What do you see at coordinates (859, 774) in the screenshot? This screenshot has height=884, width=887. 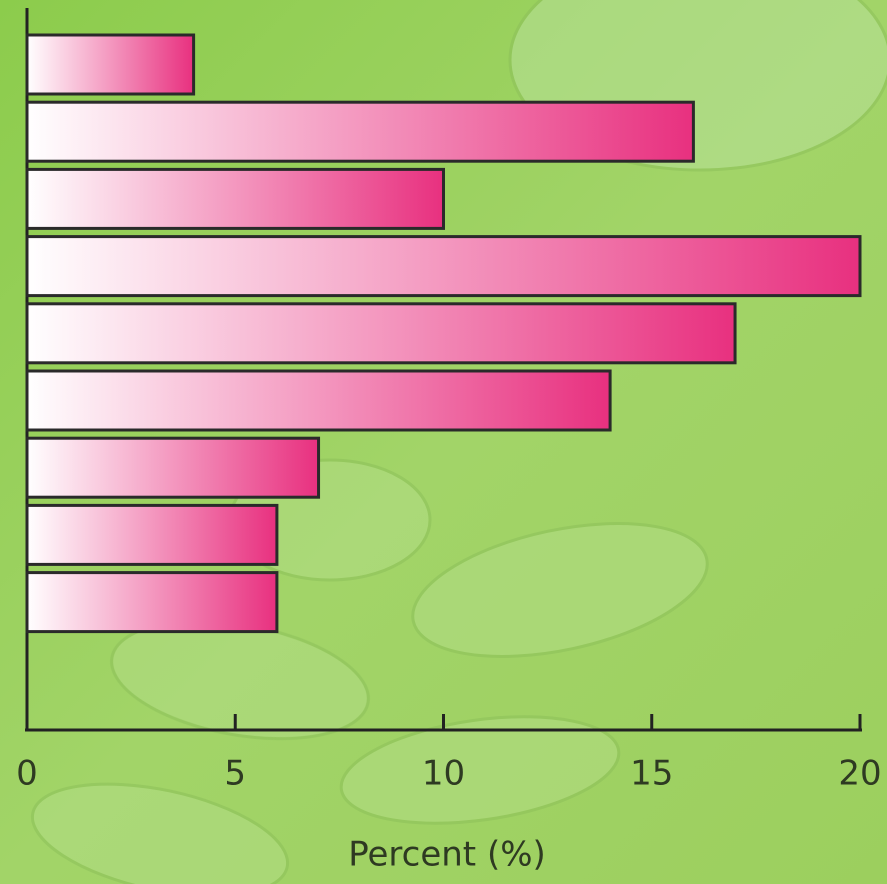 I see `x-tick-label: 20` at bounding box center [859, 774].